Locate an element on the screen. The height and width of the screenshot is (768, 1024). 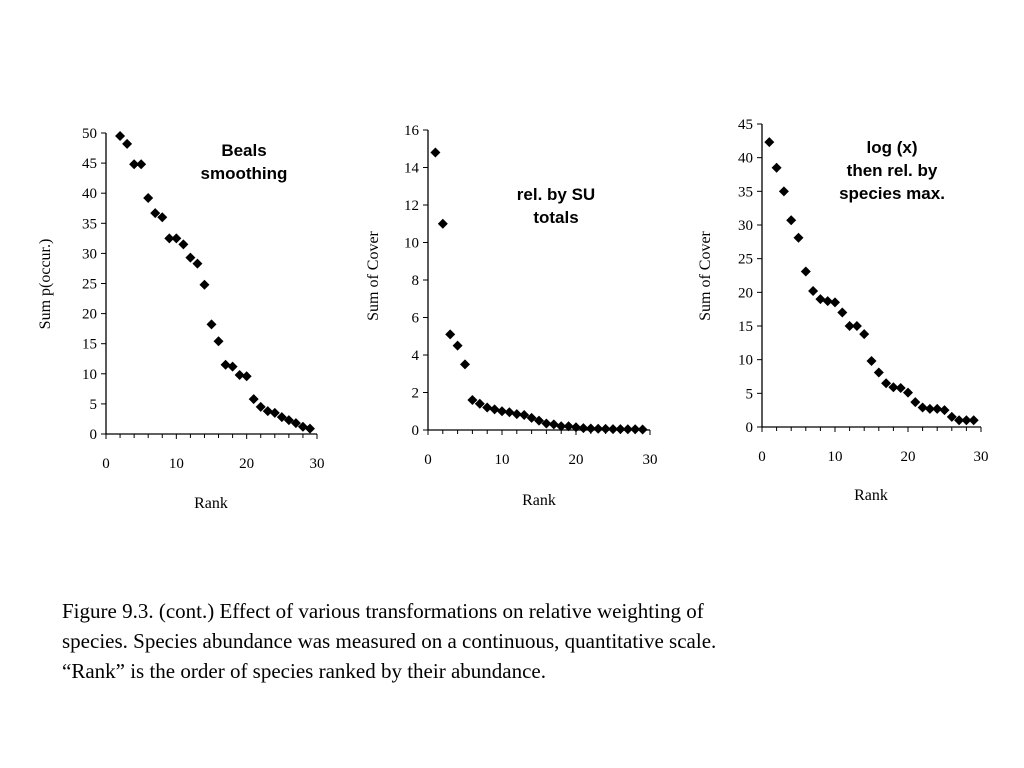
chart-annotation: totals is located at coordinates (555, 217).